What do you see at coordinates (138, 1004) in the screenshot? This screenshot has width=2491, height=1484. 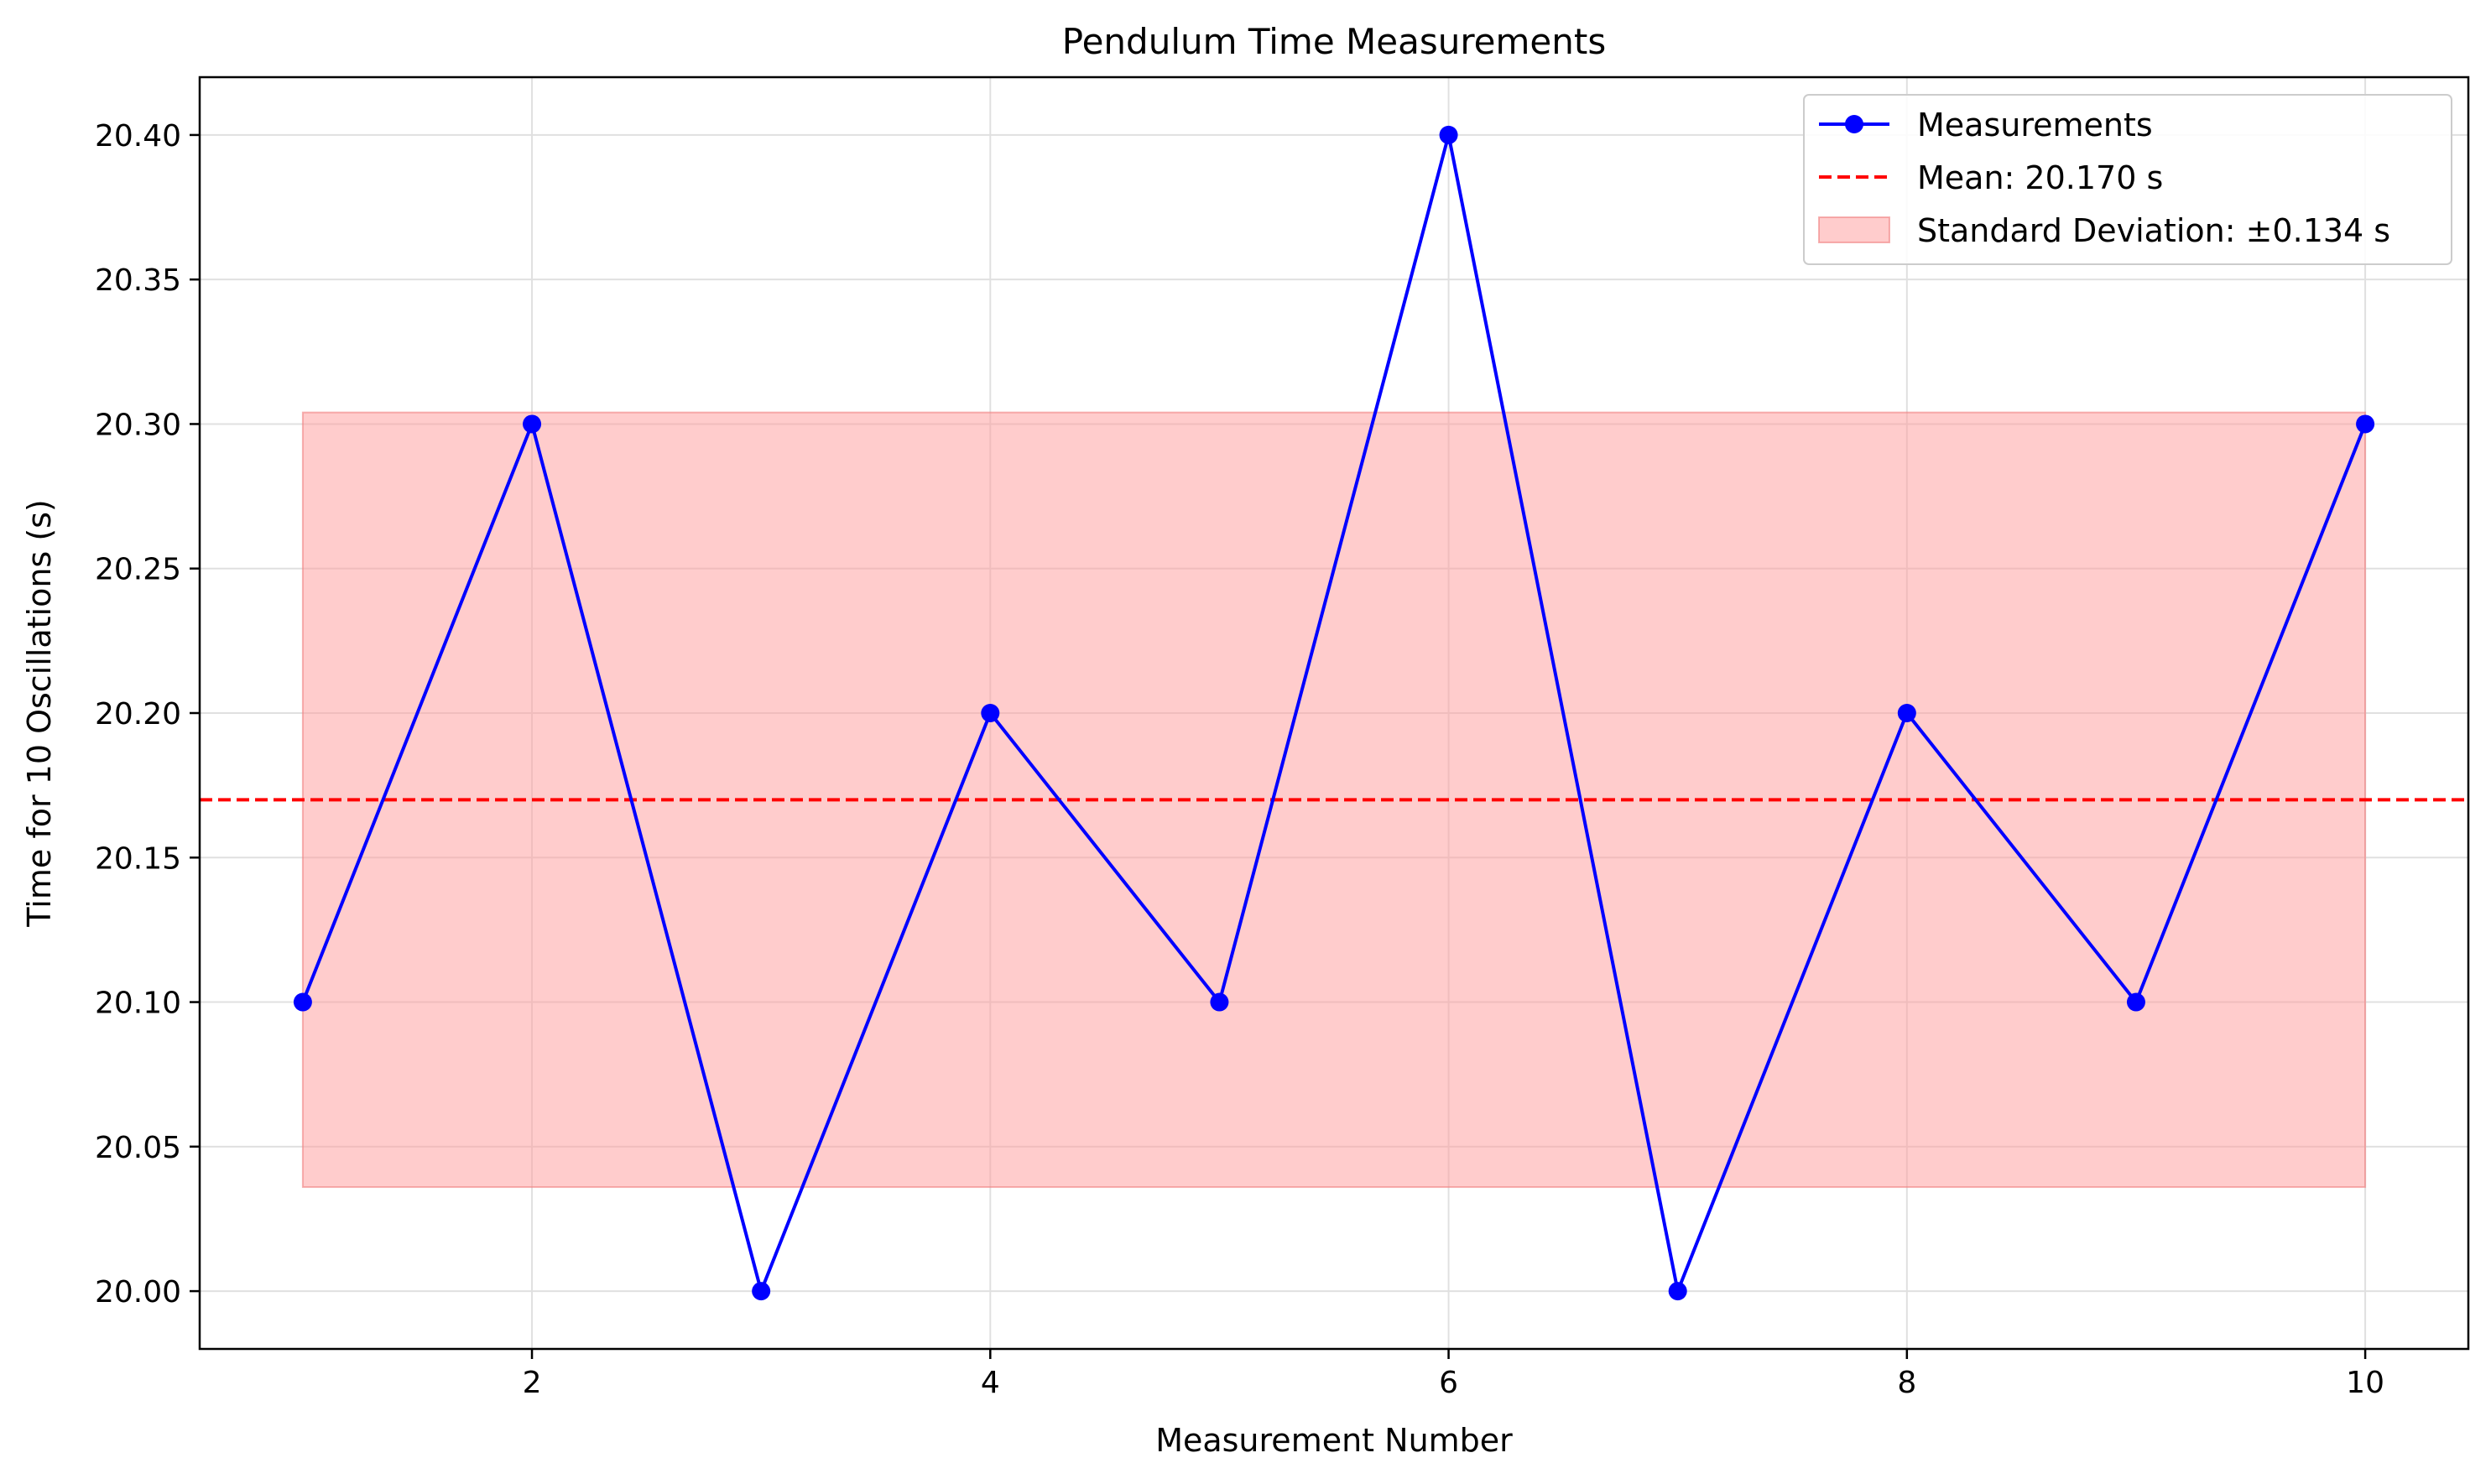 I see `y-tick-label: 20.10` at bounding box center [138, 1004].